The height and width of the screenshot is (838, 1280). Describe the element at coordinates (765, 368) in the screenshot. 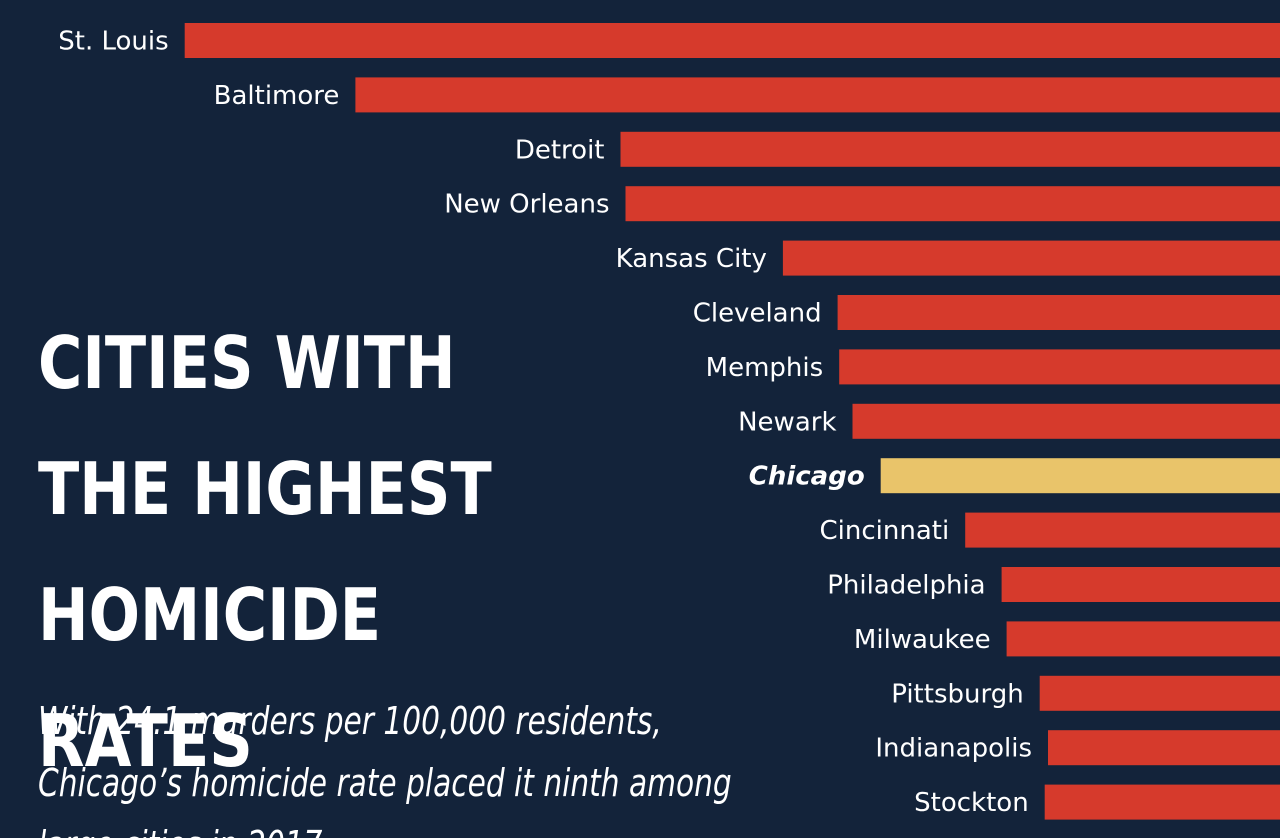

I see `label-memphis: Memphis` at that location.